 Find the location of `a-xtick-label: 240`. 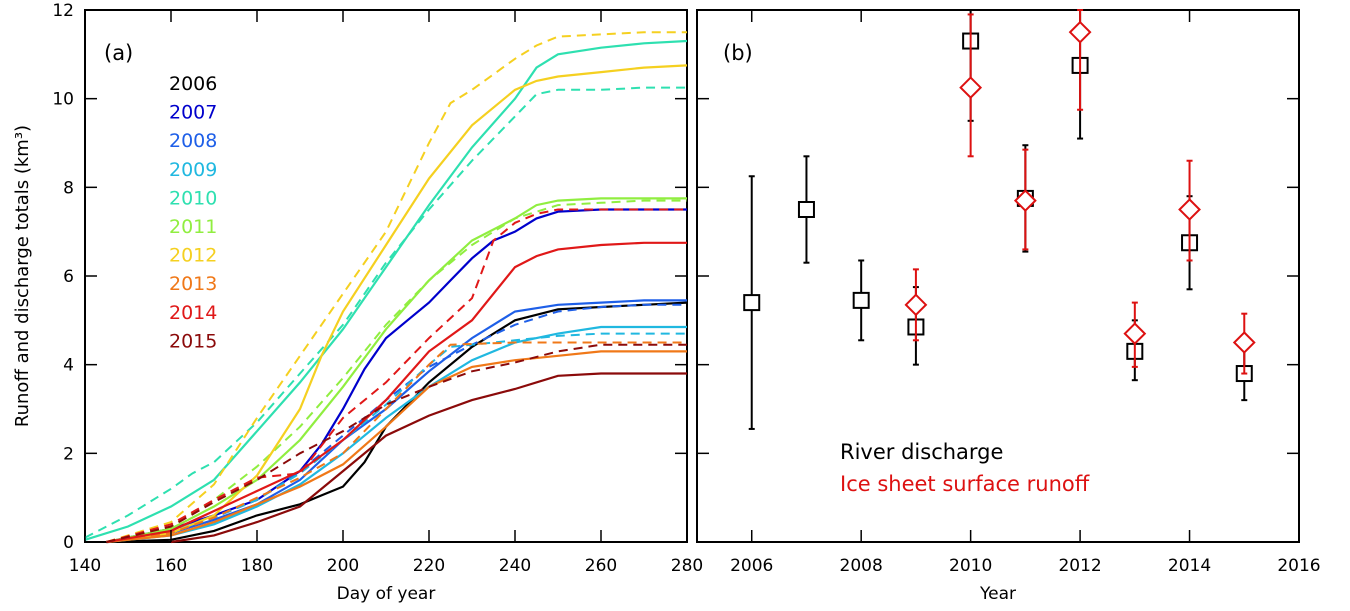

a-xtick-label: 240 is located at coordinates (515, 566).